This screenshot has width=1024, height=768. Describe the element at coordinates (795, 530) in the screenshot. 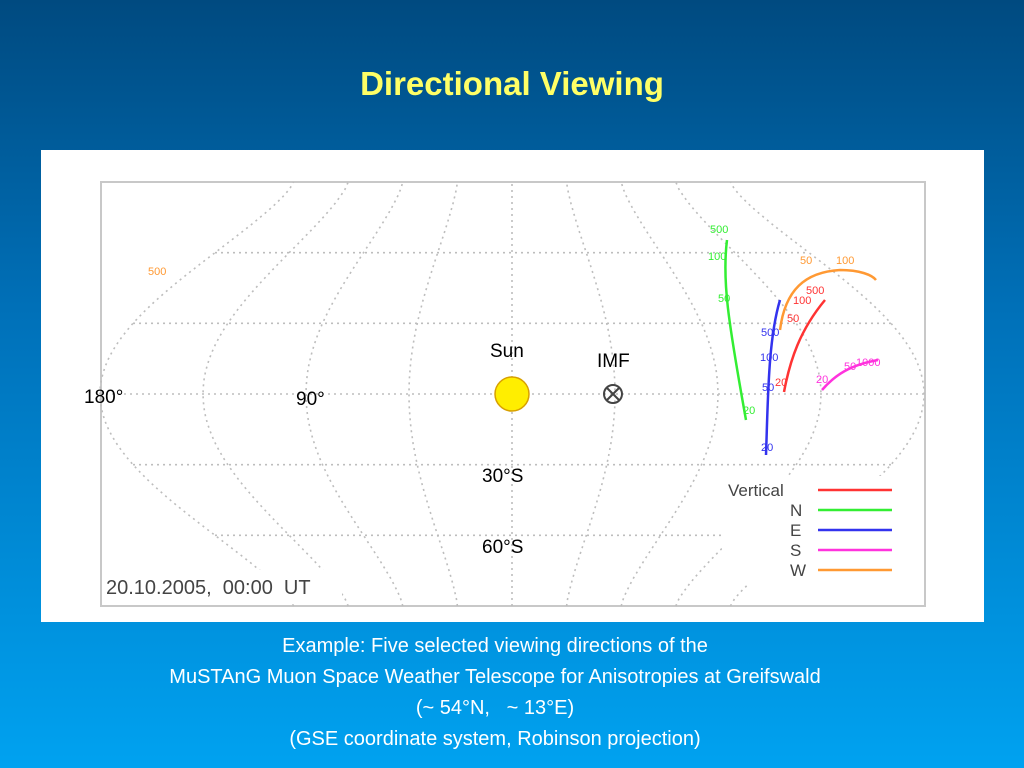

I see `legend-label: E` at that location.